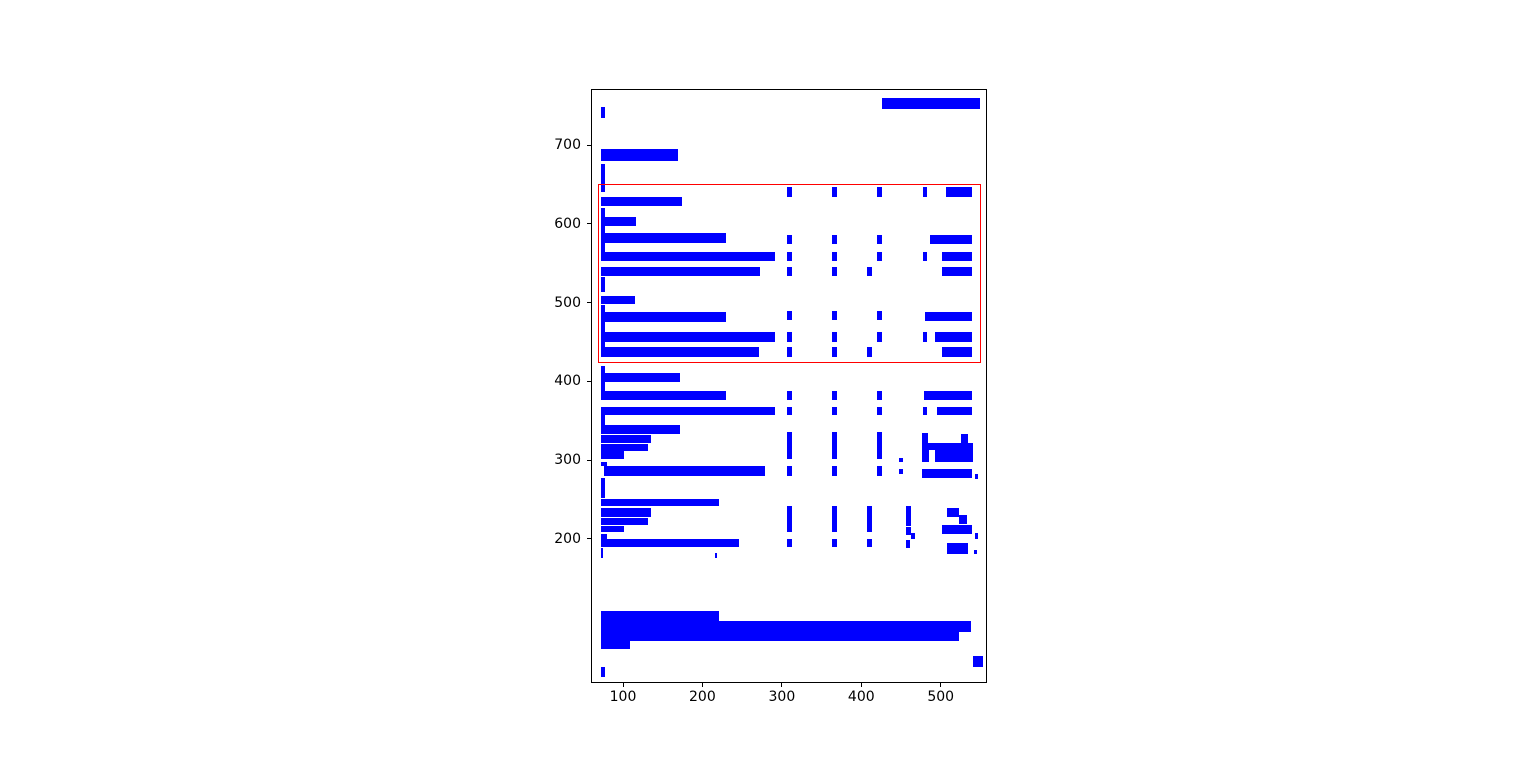 The image size is (1536, 767). I want to click on x-tick-label: 200, so click(702, 697).